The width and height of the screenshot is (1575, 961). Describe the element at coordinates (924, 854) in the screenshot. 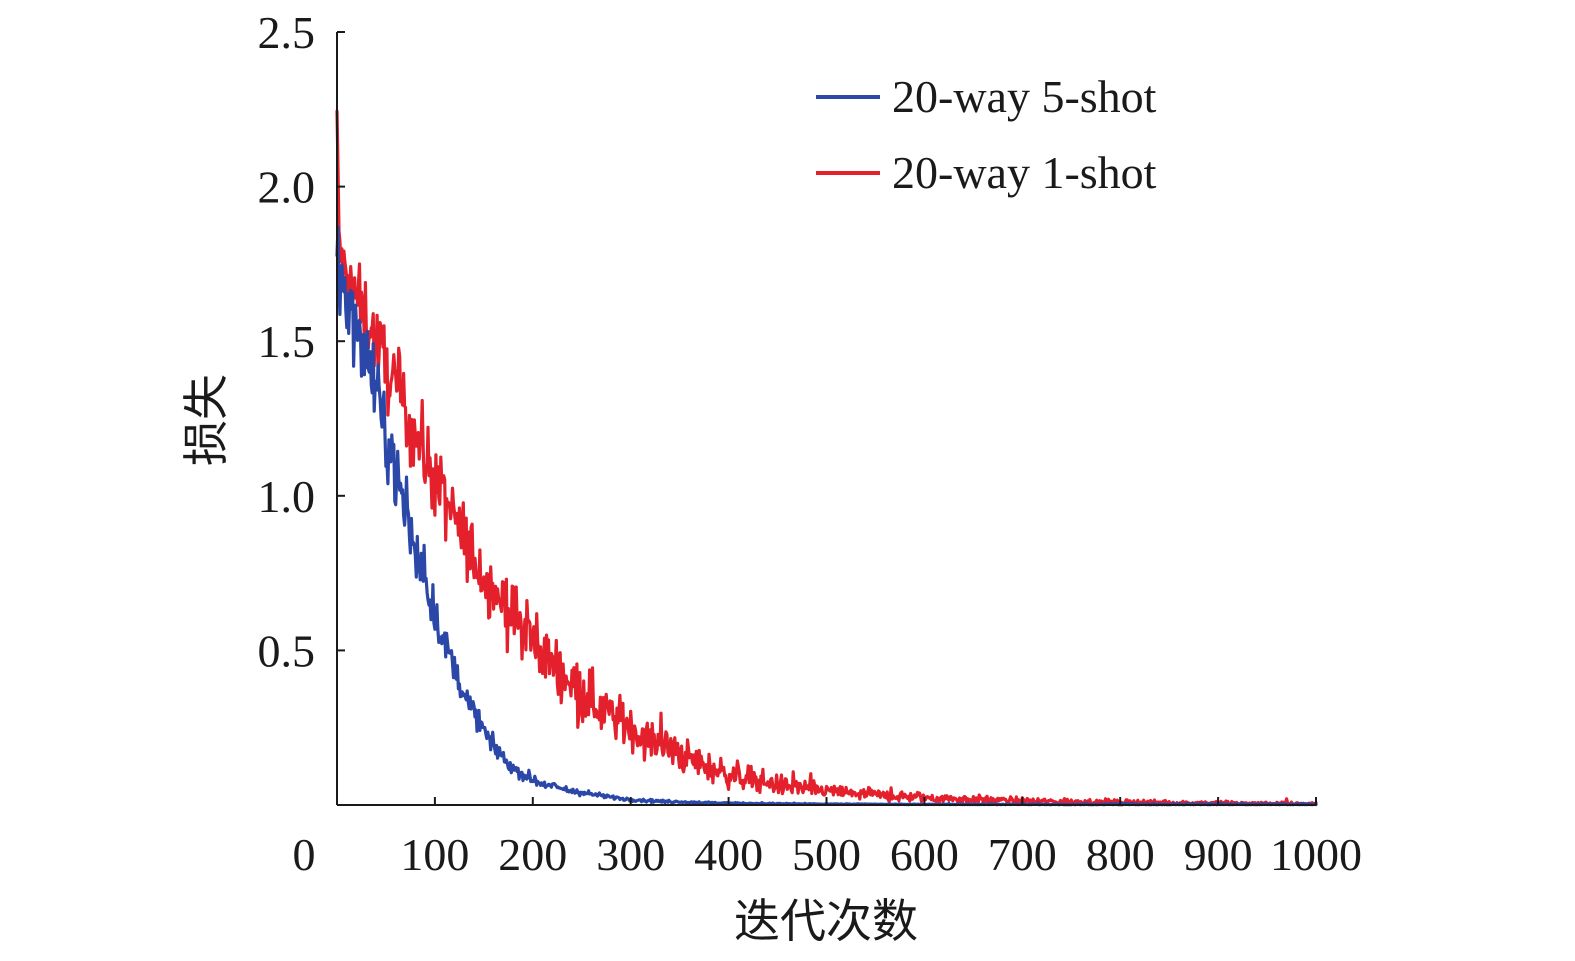

I see `x-tick-label: 600` at that location.